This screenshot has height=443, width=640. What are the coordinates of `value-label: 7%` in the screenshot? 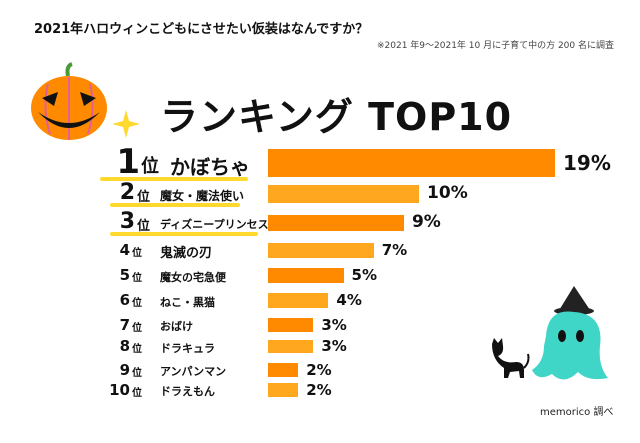 It's located at (394, 250).